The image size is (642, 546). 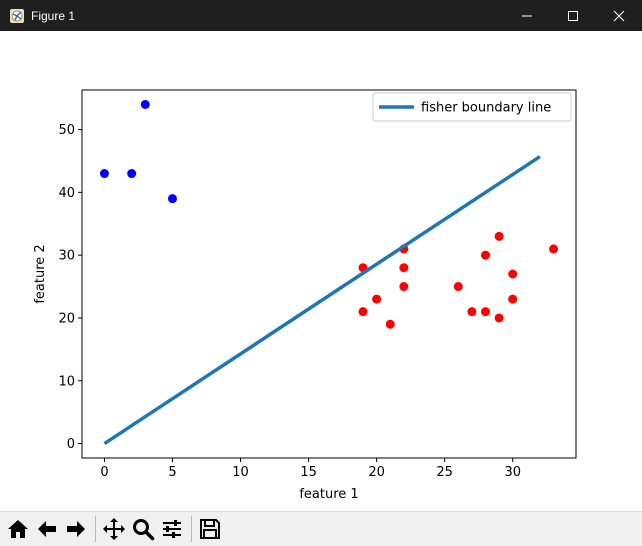 I want to click on close-button, so click(x=619, y=15).